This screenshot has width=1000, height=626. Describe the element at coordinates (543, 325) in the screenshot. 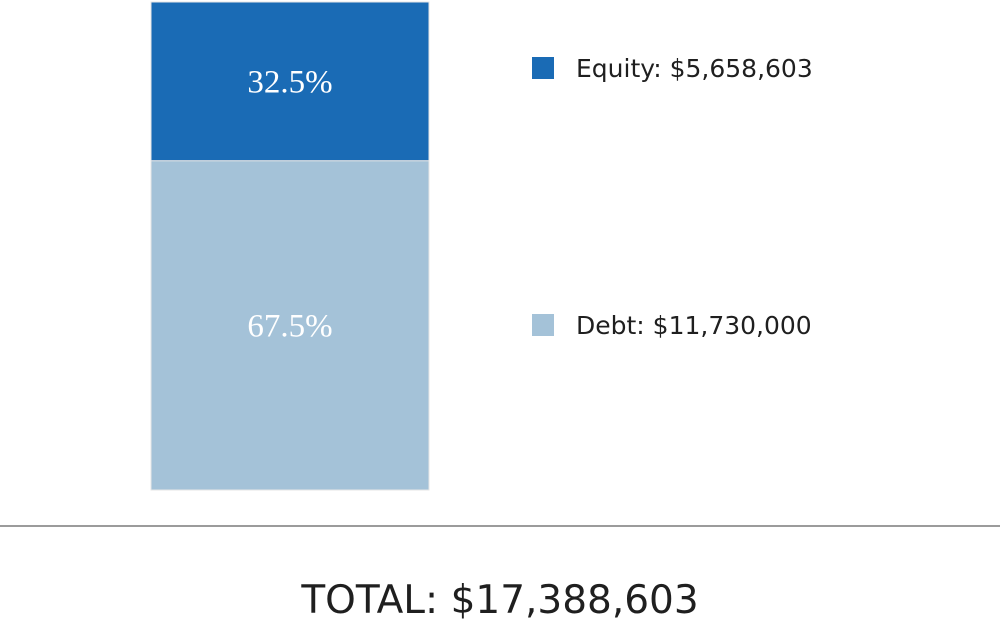

I see `legend-swatch-debt` at that location.